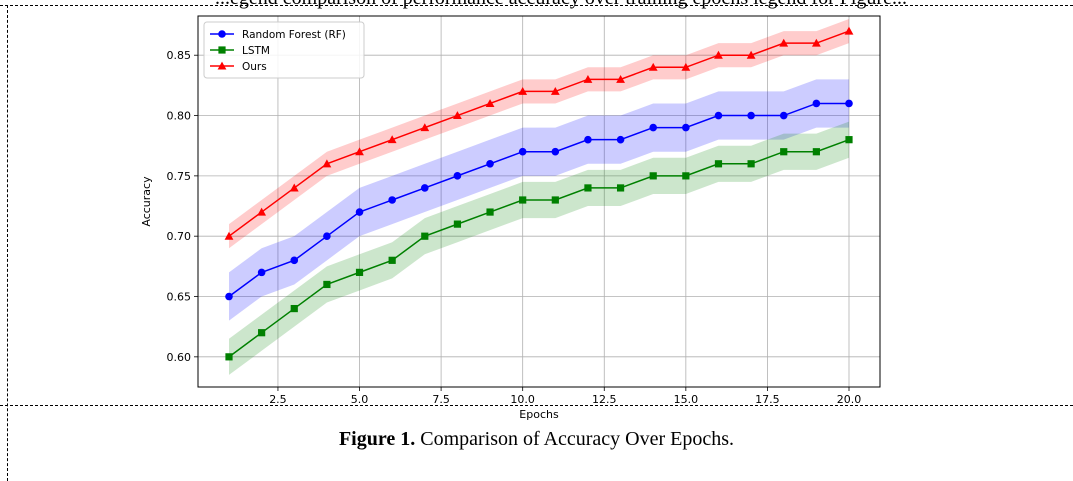 This screenshot has height=481, width=1073. Describe the element at coordinates (179, 55) in the screenshot. I see `y-tick-label: 0.85` at that location.